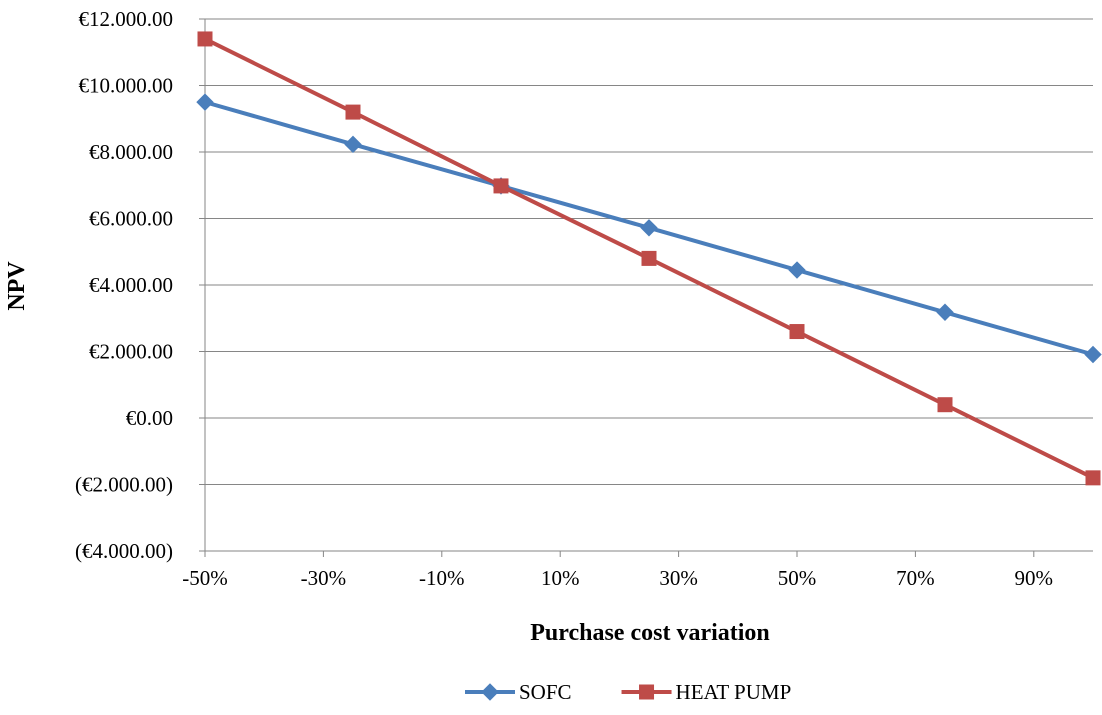  What do you see at coordinates (518, 692) in the screenshot?
I see `legend-item-sofc: SOFC` at bounding box center [518, 692].